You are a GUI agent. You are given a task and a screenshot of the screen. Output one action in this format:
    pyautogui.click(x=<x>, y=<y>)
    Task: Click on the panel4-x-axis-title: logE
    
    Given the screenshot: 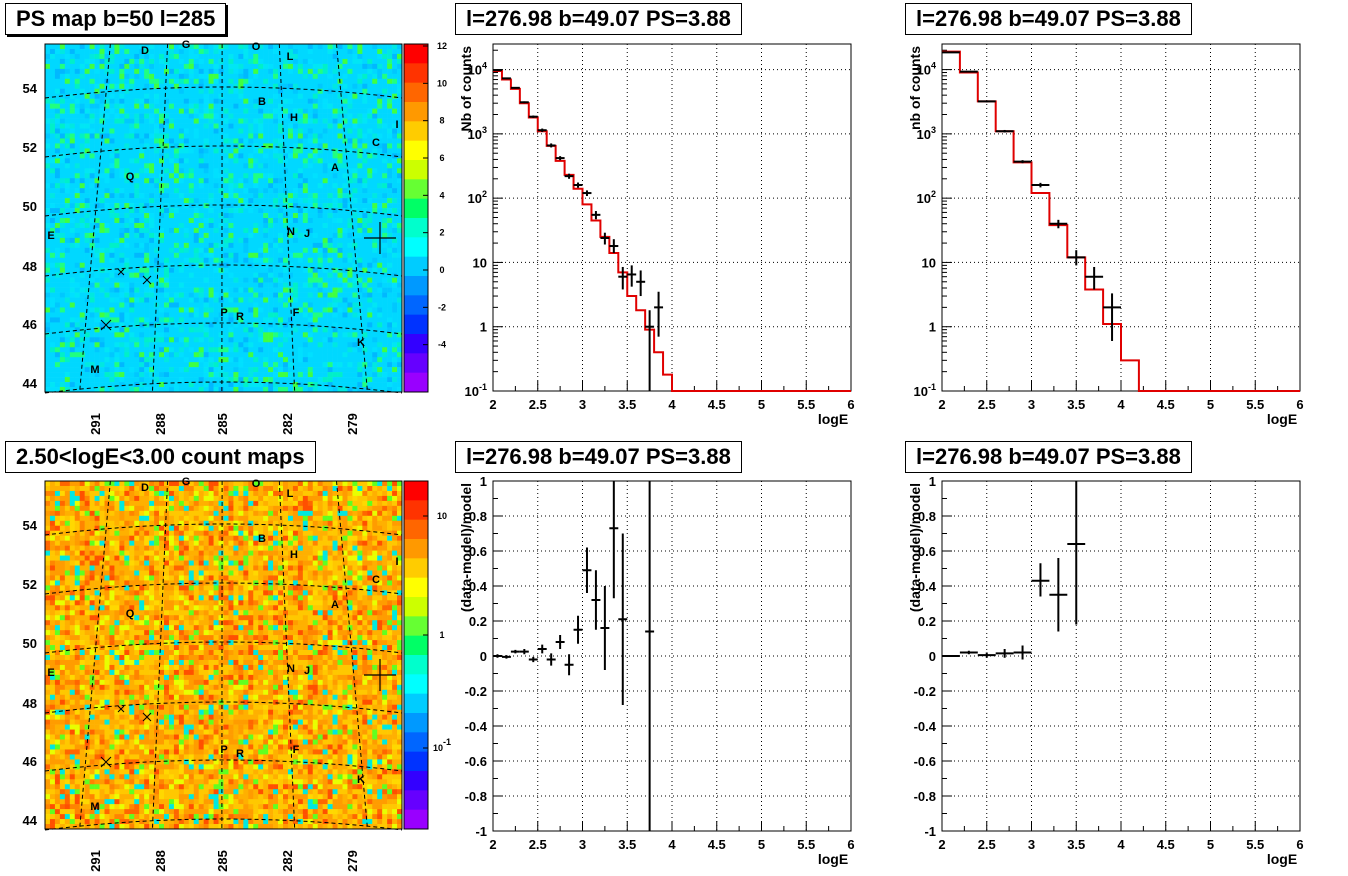 What is the action you would take?
    pyautogui.click(x=1282, y=859)
    